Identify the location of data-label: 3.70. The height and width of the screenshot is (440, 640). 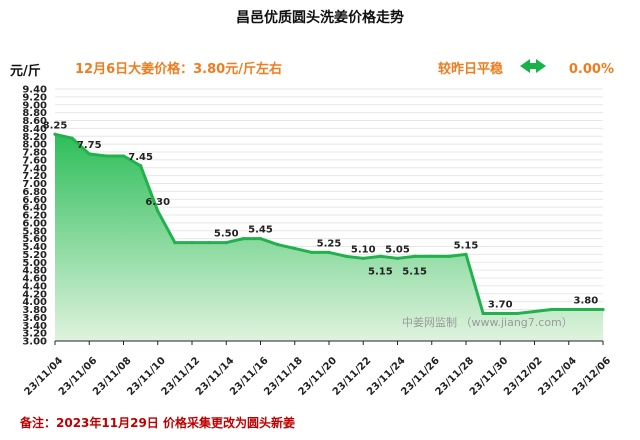
(500, 304).